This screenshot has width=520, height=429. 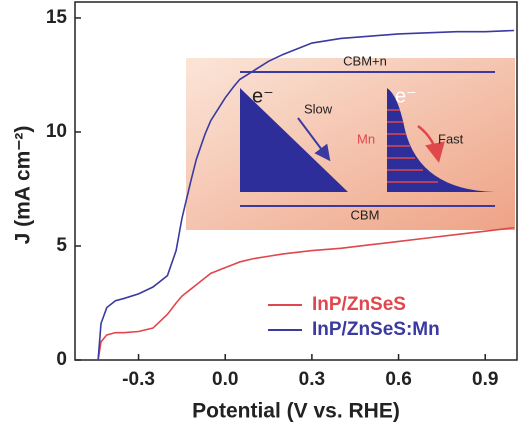 I want to click on x-tick-label: 0.9, so click(x=485, y=379).